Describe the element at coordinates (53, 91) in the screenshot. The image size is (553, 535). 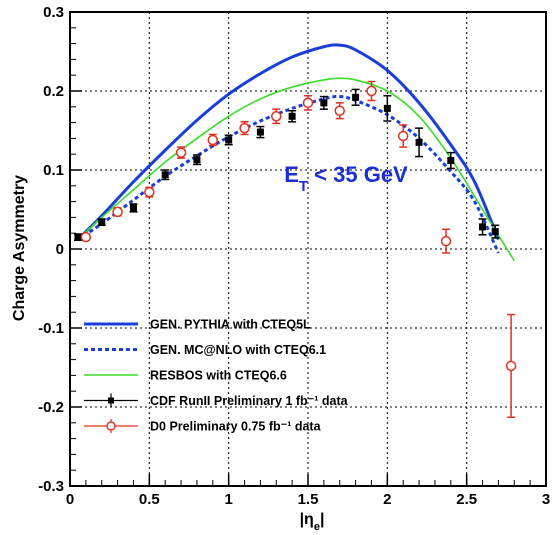
I see `y-tick-label: 0.2` at that location.